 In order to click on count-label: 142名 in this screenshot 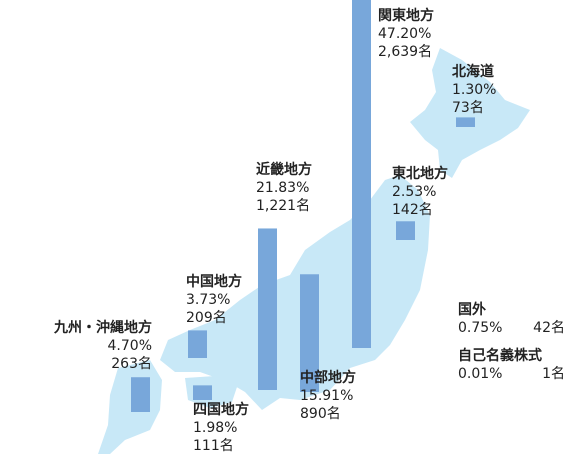, I will do `click(412, 210)`.